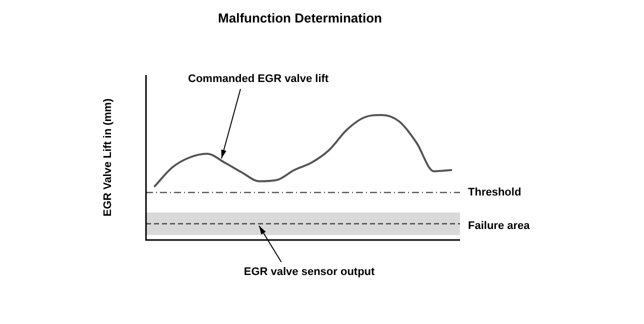 This screenshot has height=324, width=644. What do you see at coordinates (300, 18) in the screenshot?
I see `chart-title: Malfunction Determination` at bounding box center [300, 18].